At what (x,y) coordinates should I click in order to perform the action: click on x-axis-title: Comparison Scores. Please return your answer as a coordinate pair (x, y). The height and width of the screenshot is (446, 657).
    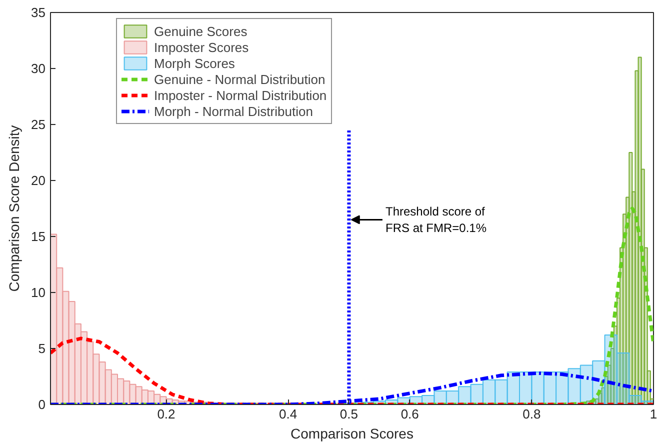
    Looking at the image, I should click on (352, 434).